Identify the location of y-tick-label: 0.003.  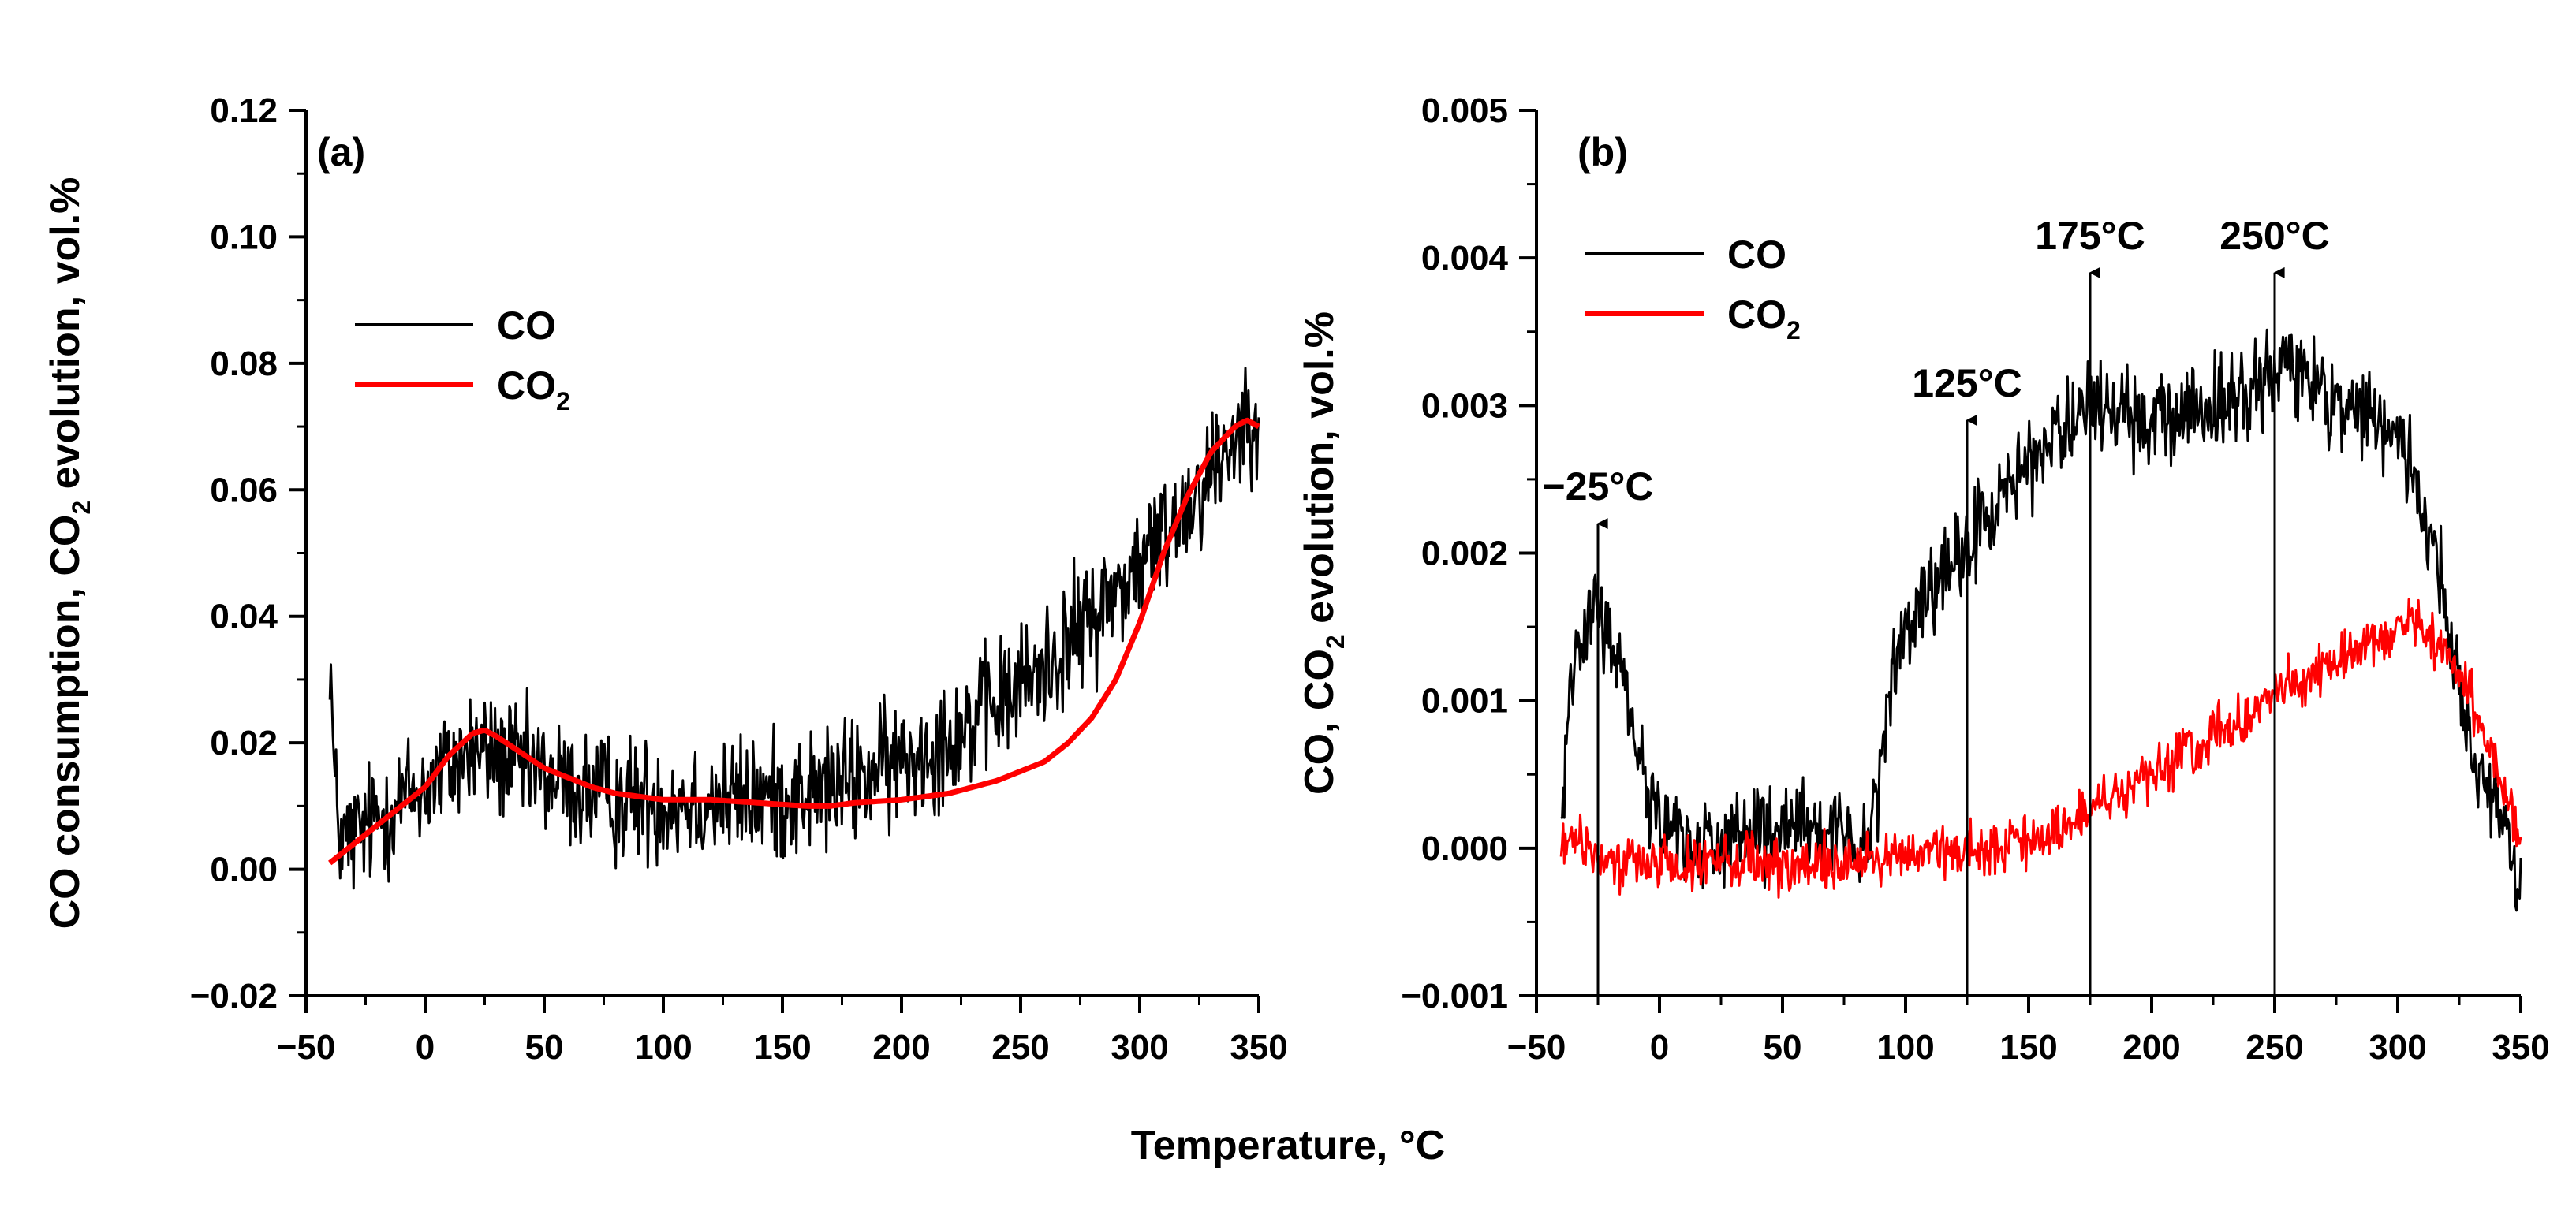
(1464, 405).